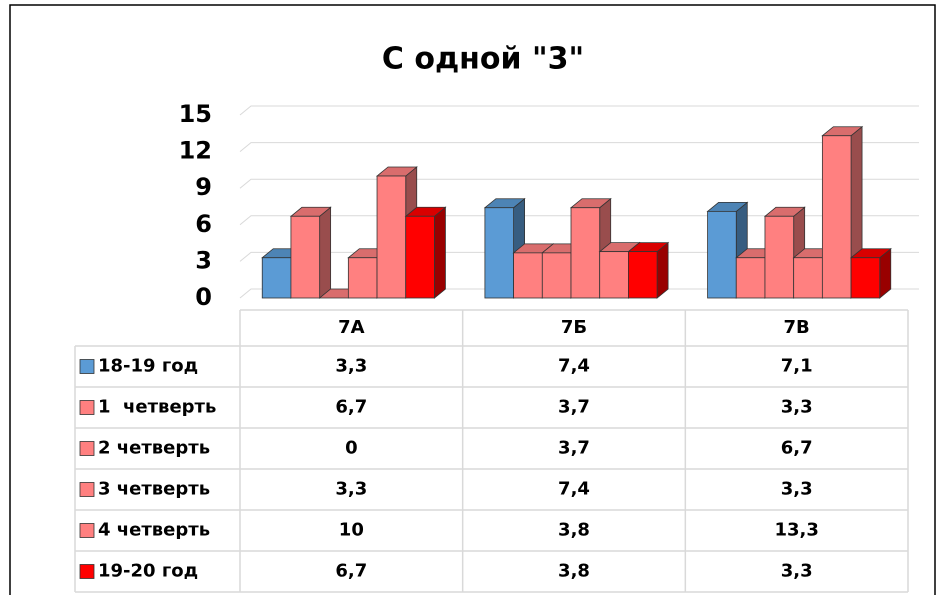 The width and height of the screenshot is (952, 595). What do you see at coordinates (351, 448) in the screenshot?
I see `data-label: 0` at bounding box center [351, 448].